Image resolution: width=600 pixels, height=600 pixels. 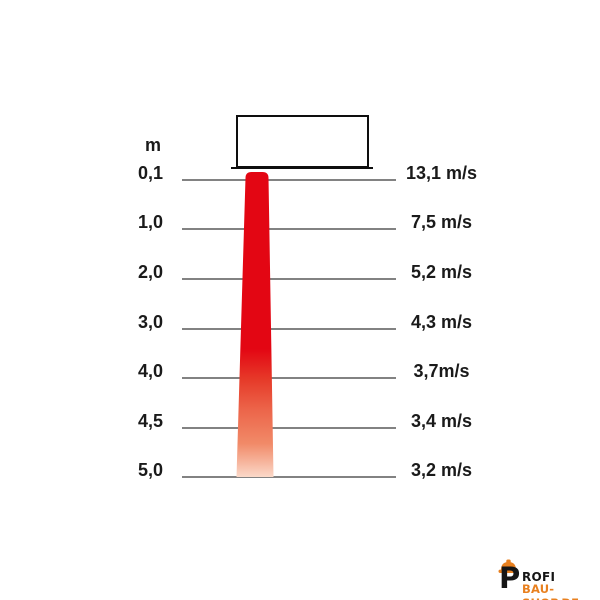 What do you see at coordinates (150, 371) in the screenshot?
I see `distance-label: 4,0` at bounding box center [150, 371].